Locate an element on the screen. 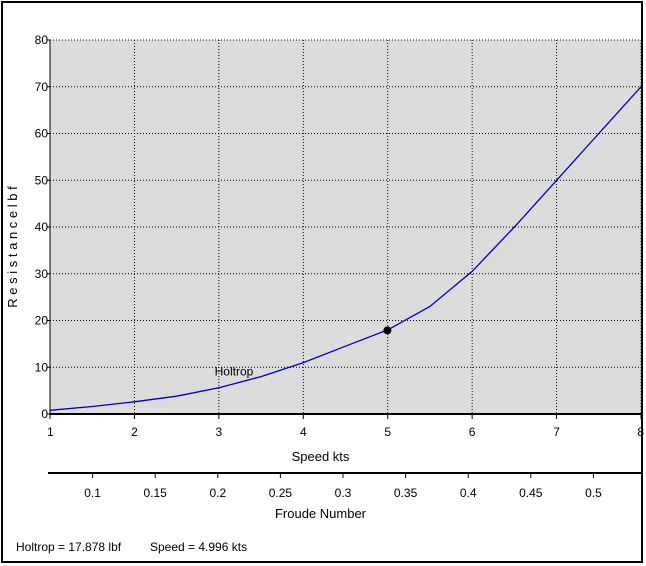  cursor-marker is located at coordinates (387, 330).